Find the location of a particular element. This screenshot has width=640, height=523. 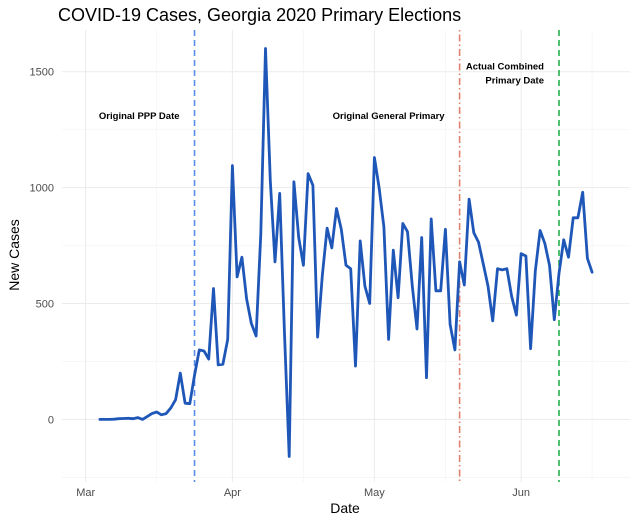

y-tick-label: 500 is located at coordinates (45, 305).